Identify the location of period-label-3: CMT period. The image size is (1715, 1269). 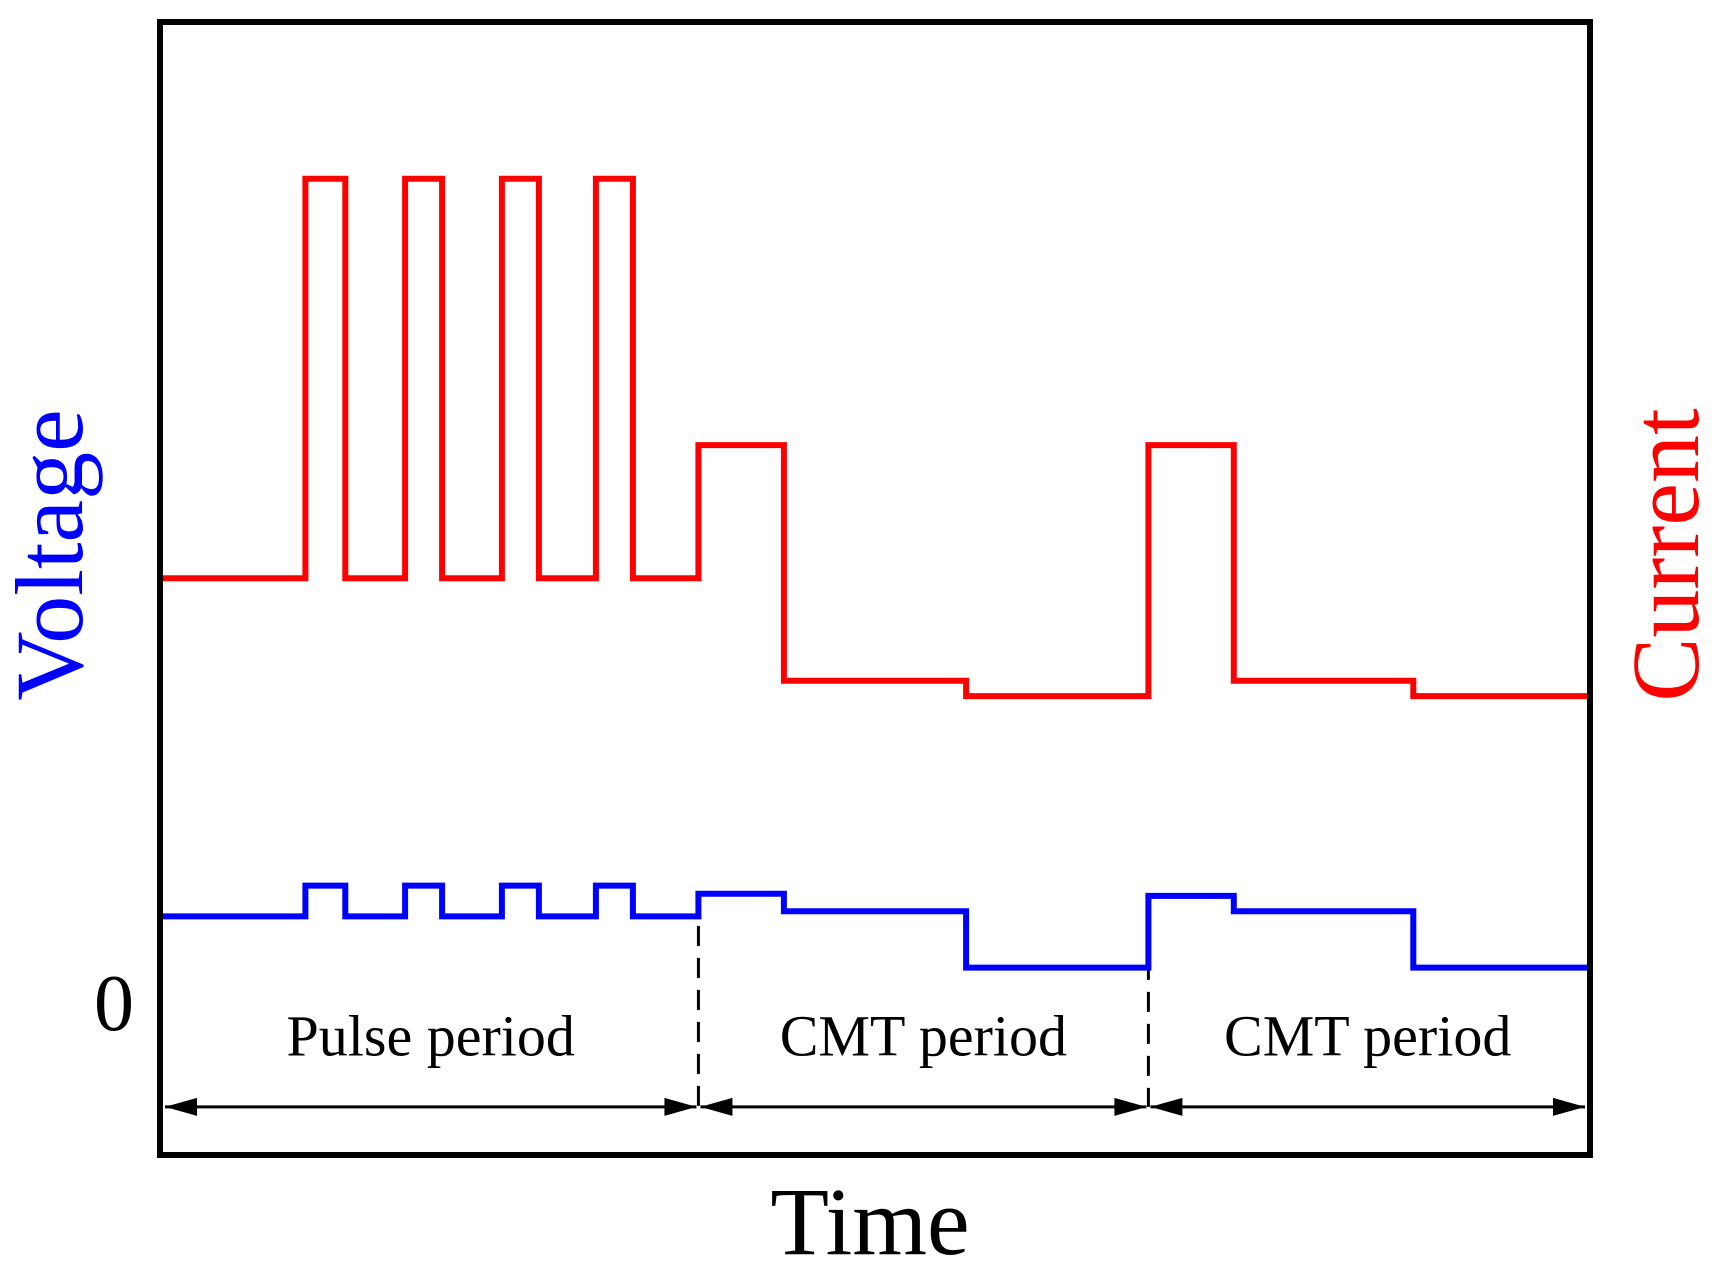
(1367, 1036).